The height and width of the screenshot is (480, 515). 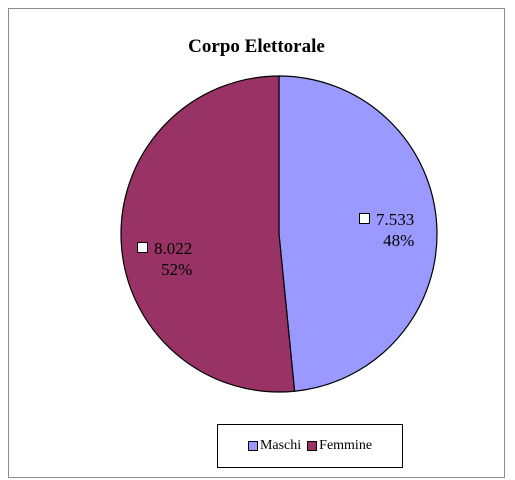 I want to click on legend-item-femmine: Femmine, so click(x=339, y=446).